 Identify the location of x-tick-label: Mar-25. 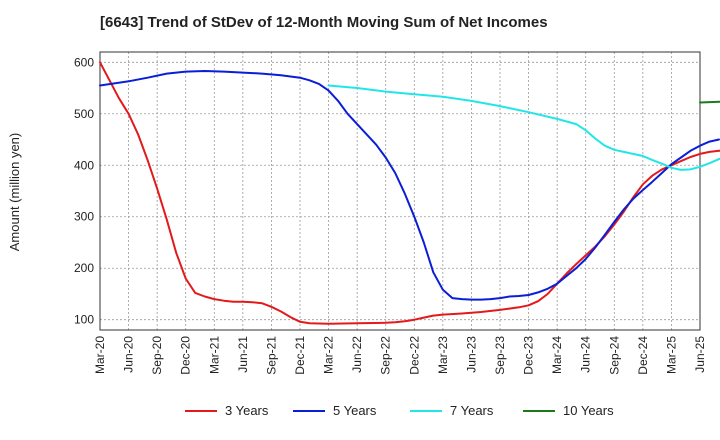
(671, 355).